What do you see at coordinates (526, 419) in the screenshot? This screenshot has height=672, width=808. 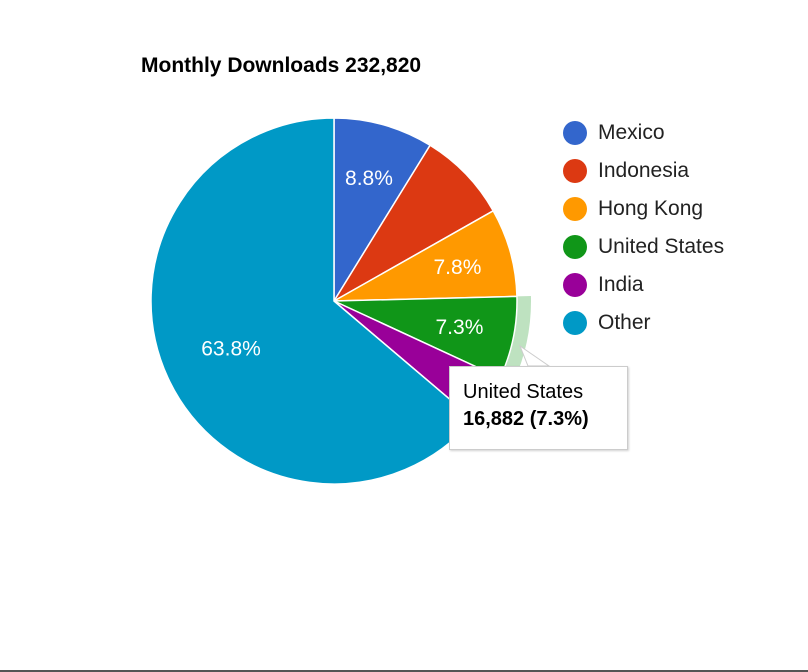 I see `tooltip-value: 16,882 (7.3%)` at bounding box center [526, 419].